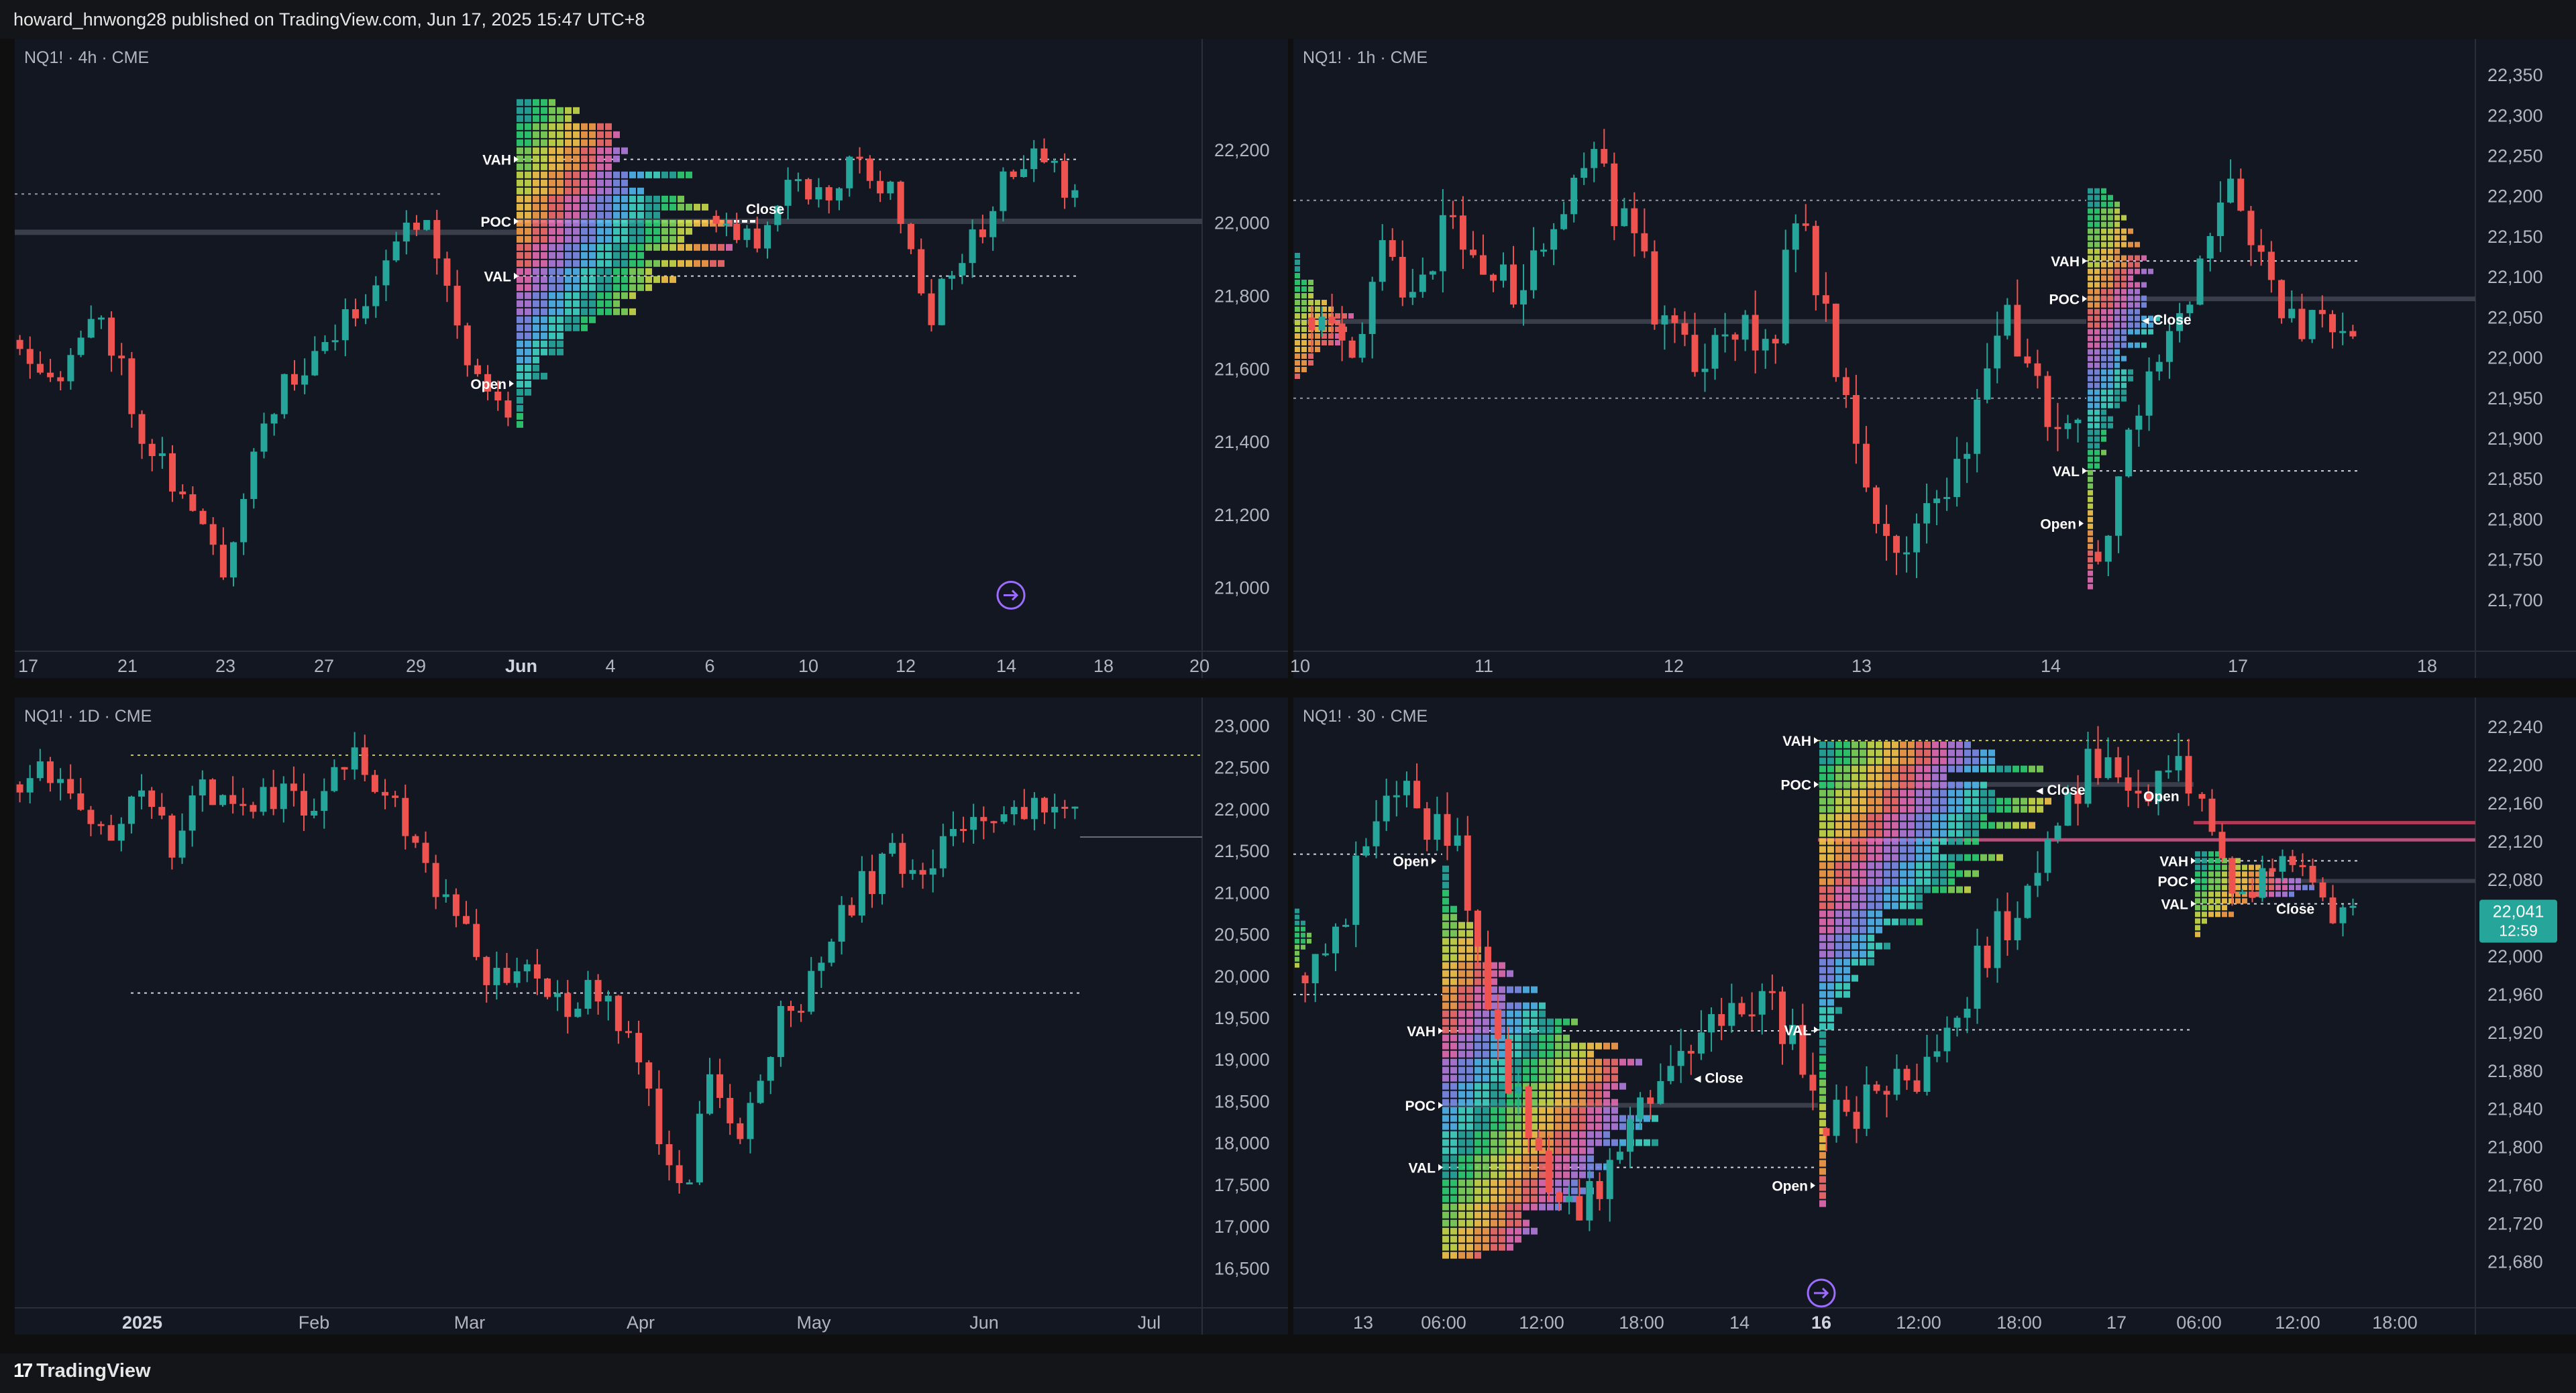 This screenshot has height=1393, width=2576. What do you see at coordinates (1483, 666) in the screenshot?
I see `x-tick-label: 11` at bounding box center [1483, 666].